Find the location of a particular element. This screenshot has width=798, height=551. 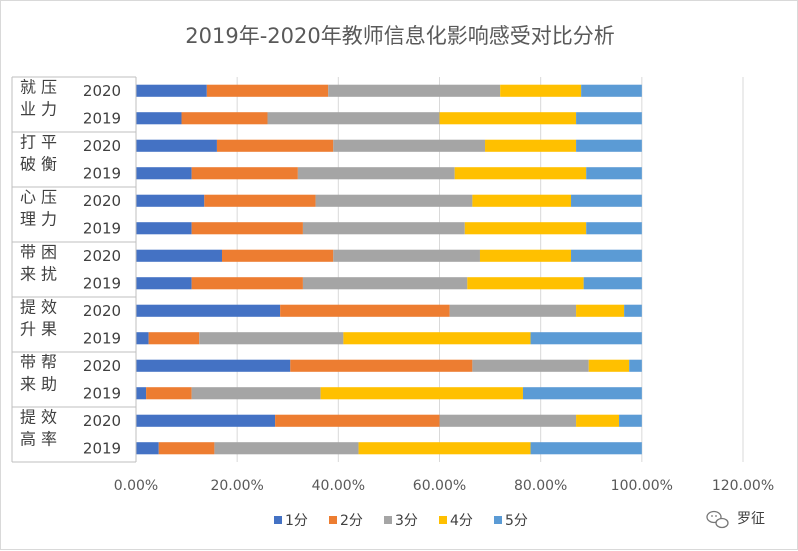

group-label-char: 心 is located at coordinates (28, 197).